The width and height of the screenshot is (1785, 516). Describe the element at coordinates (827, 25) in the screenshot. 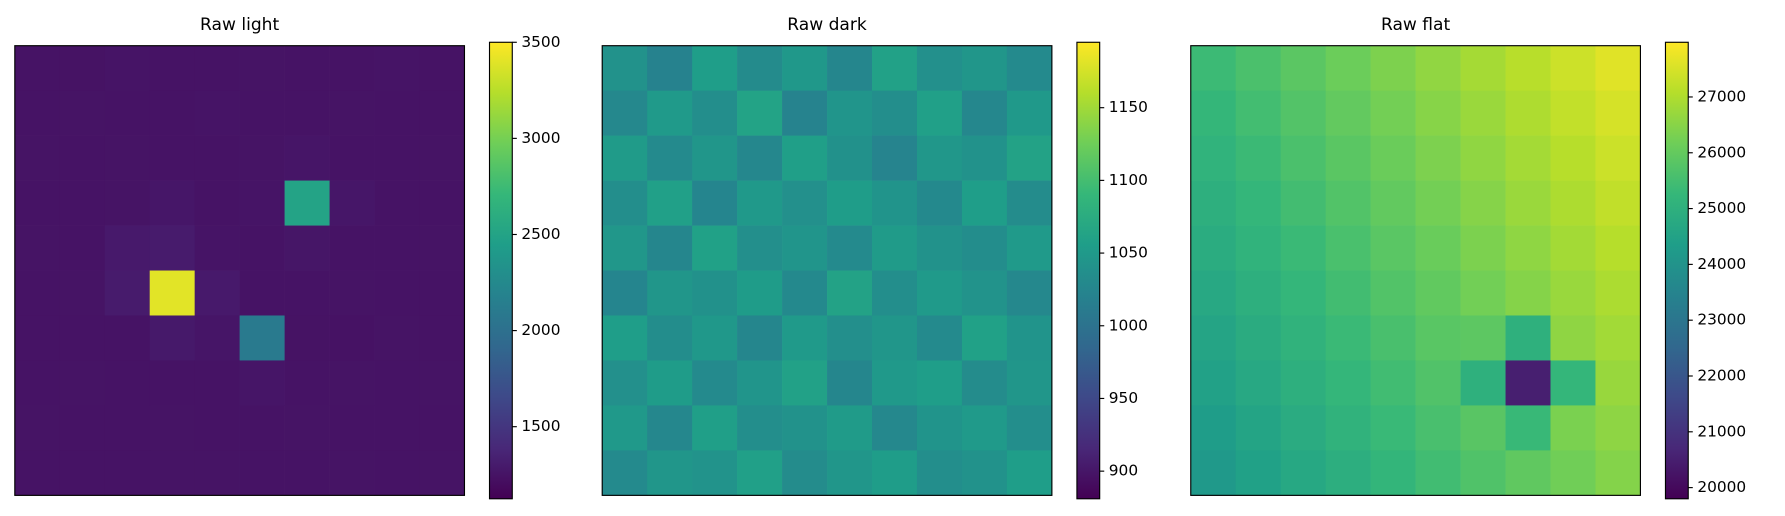

I see `panel-title: Raw dark` at that location.